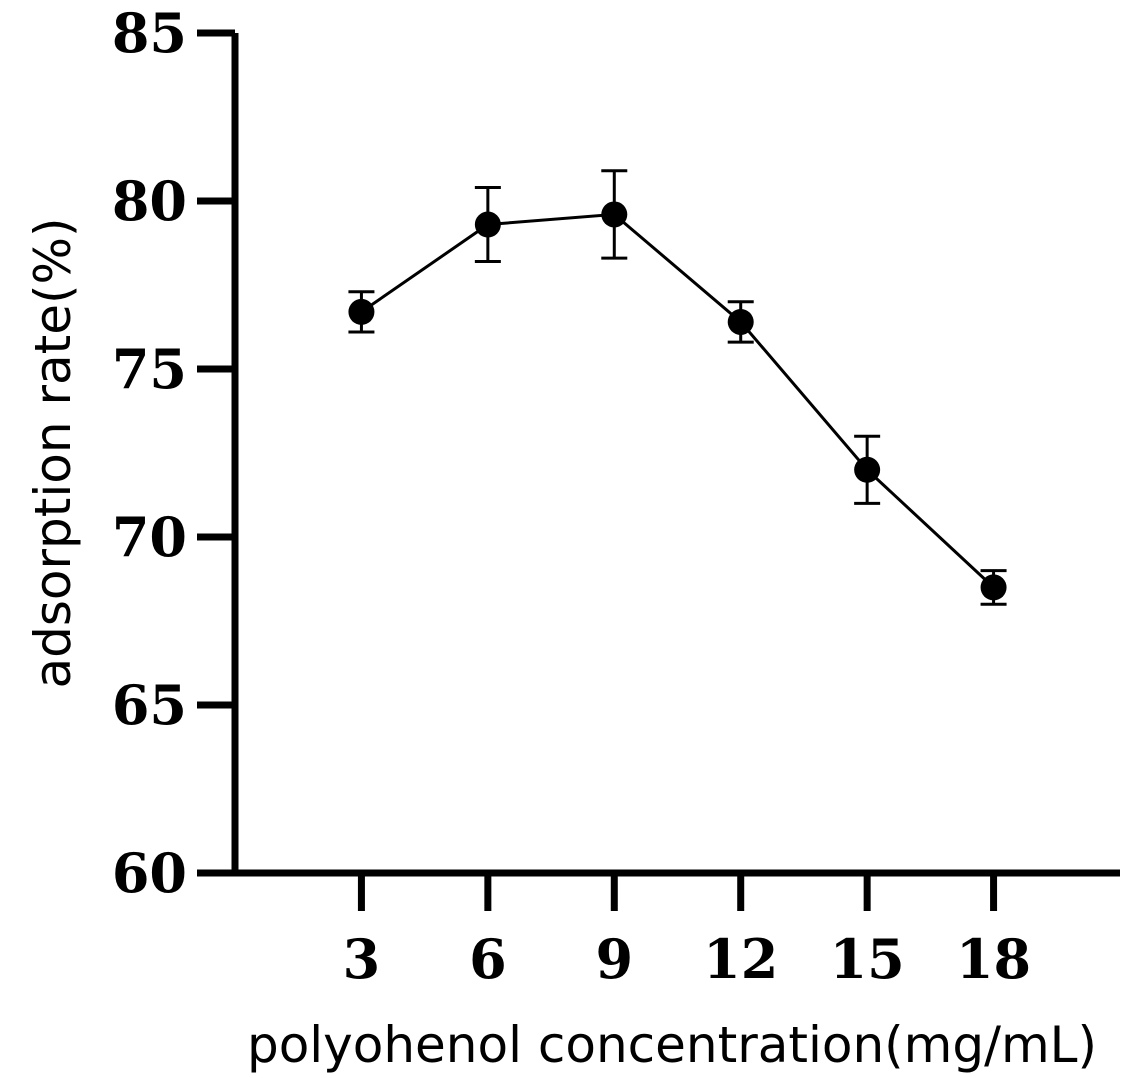  I want to click on y-tick-label: 85, so click(149, 33).